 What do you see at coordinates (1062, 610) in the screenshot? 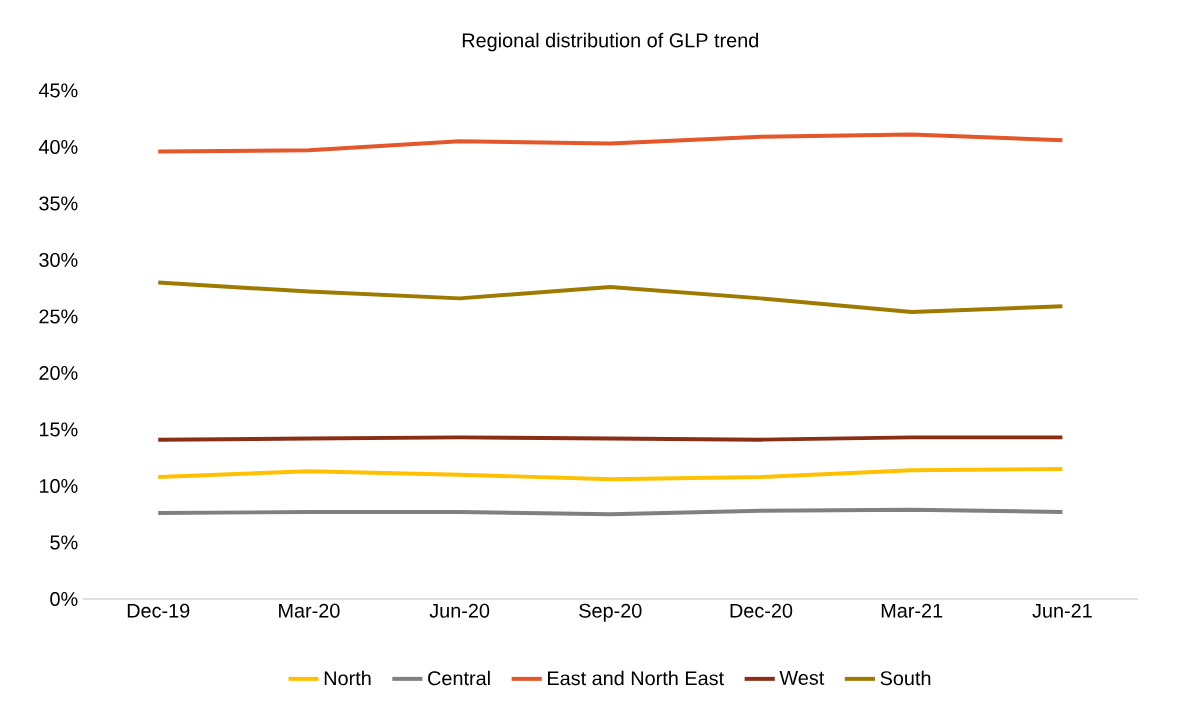
I see `x-tick-label: Jun-21` at bounding box center [1062, 610].